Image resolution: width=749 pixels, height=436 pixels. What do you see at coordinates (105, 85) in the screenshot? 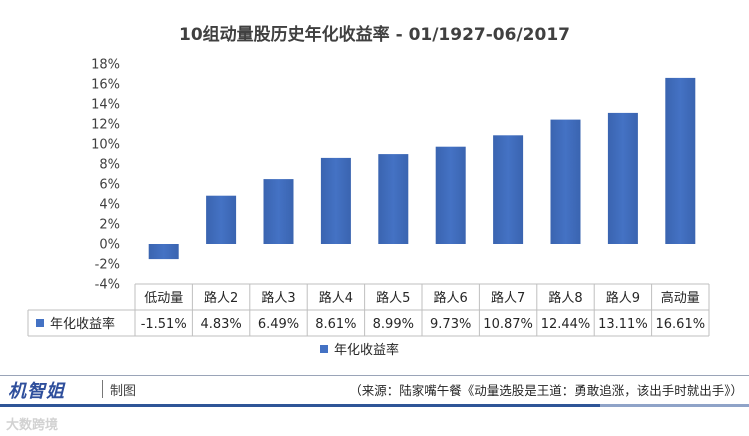
I see `y-tick-label: 16%` at bounding box center [105, 85].